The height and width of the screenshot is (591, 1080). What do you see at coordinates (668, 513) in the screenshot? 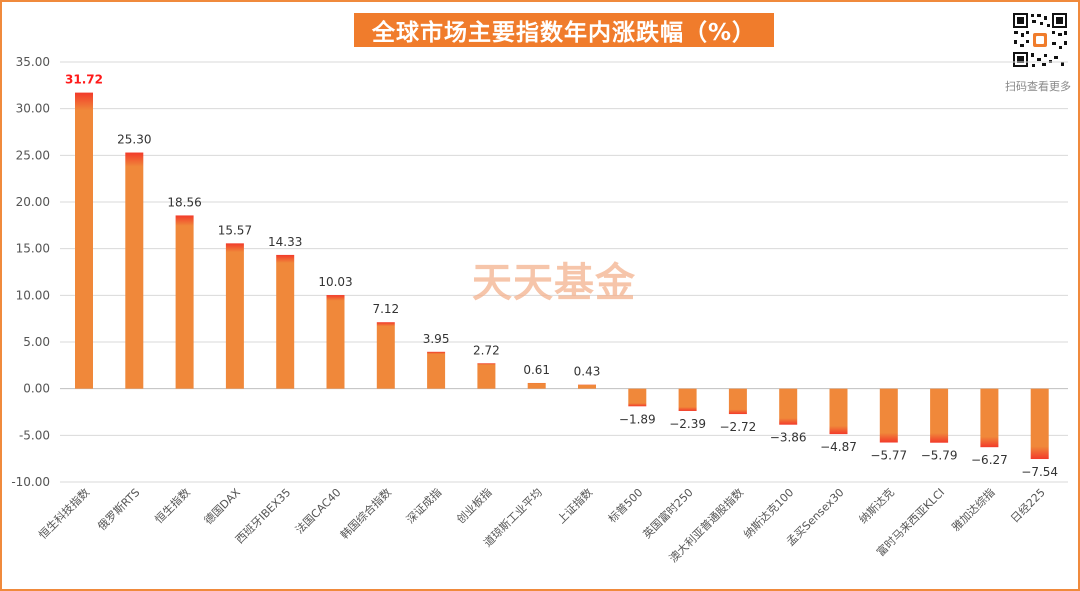
I see `category-label: 英国富时250` at bounding box center [668, 513].